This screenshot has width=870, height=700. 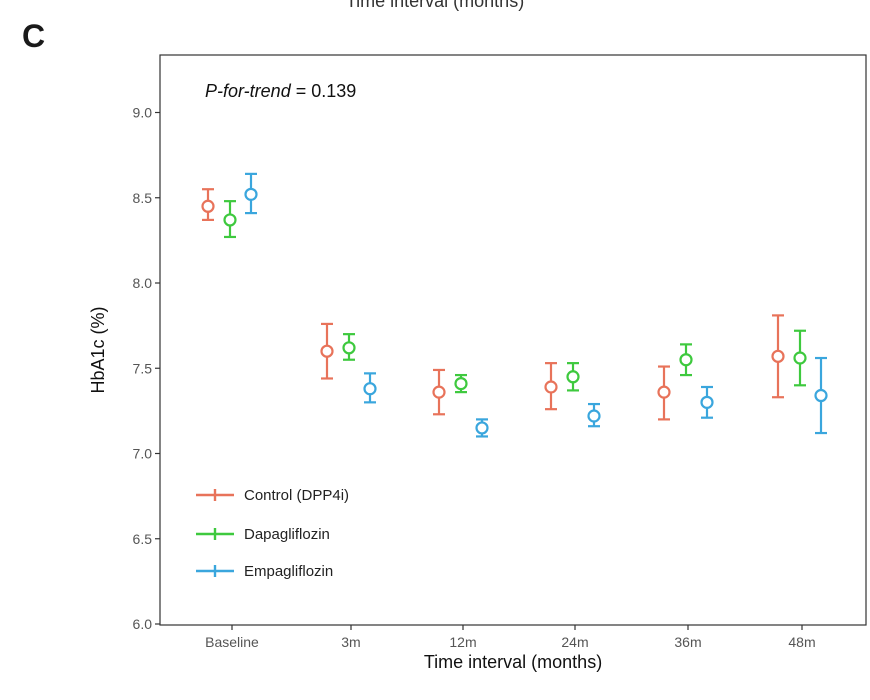 I want to click on p-for-trend-label: P-for-trend, so click(x=248, y=91).